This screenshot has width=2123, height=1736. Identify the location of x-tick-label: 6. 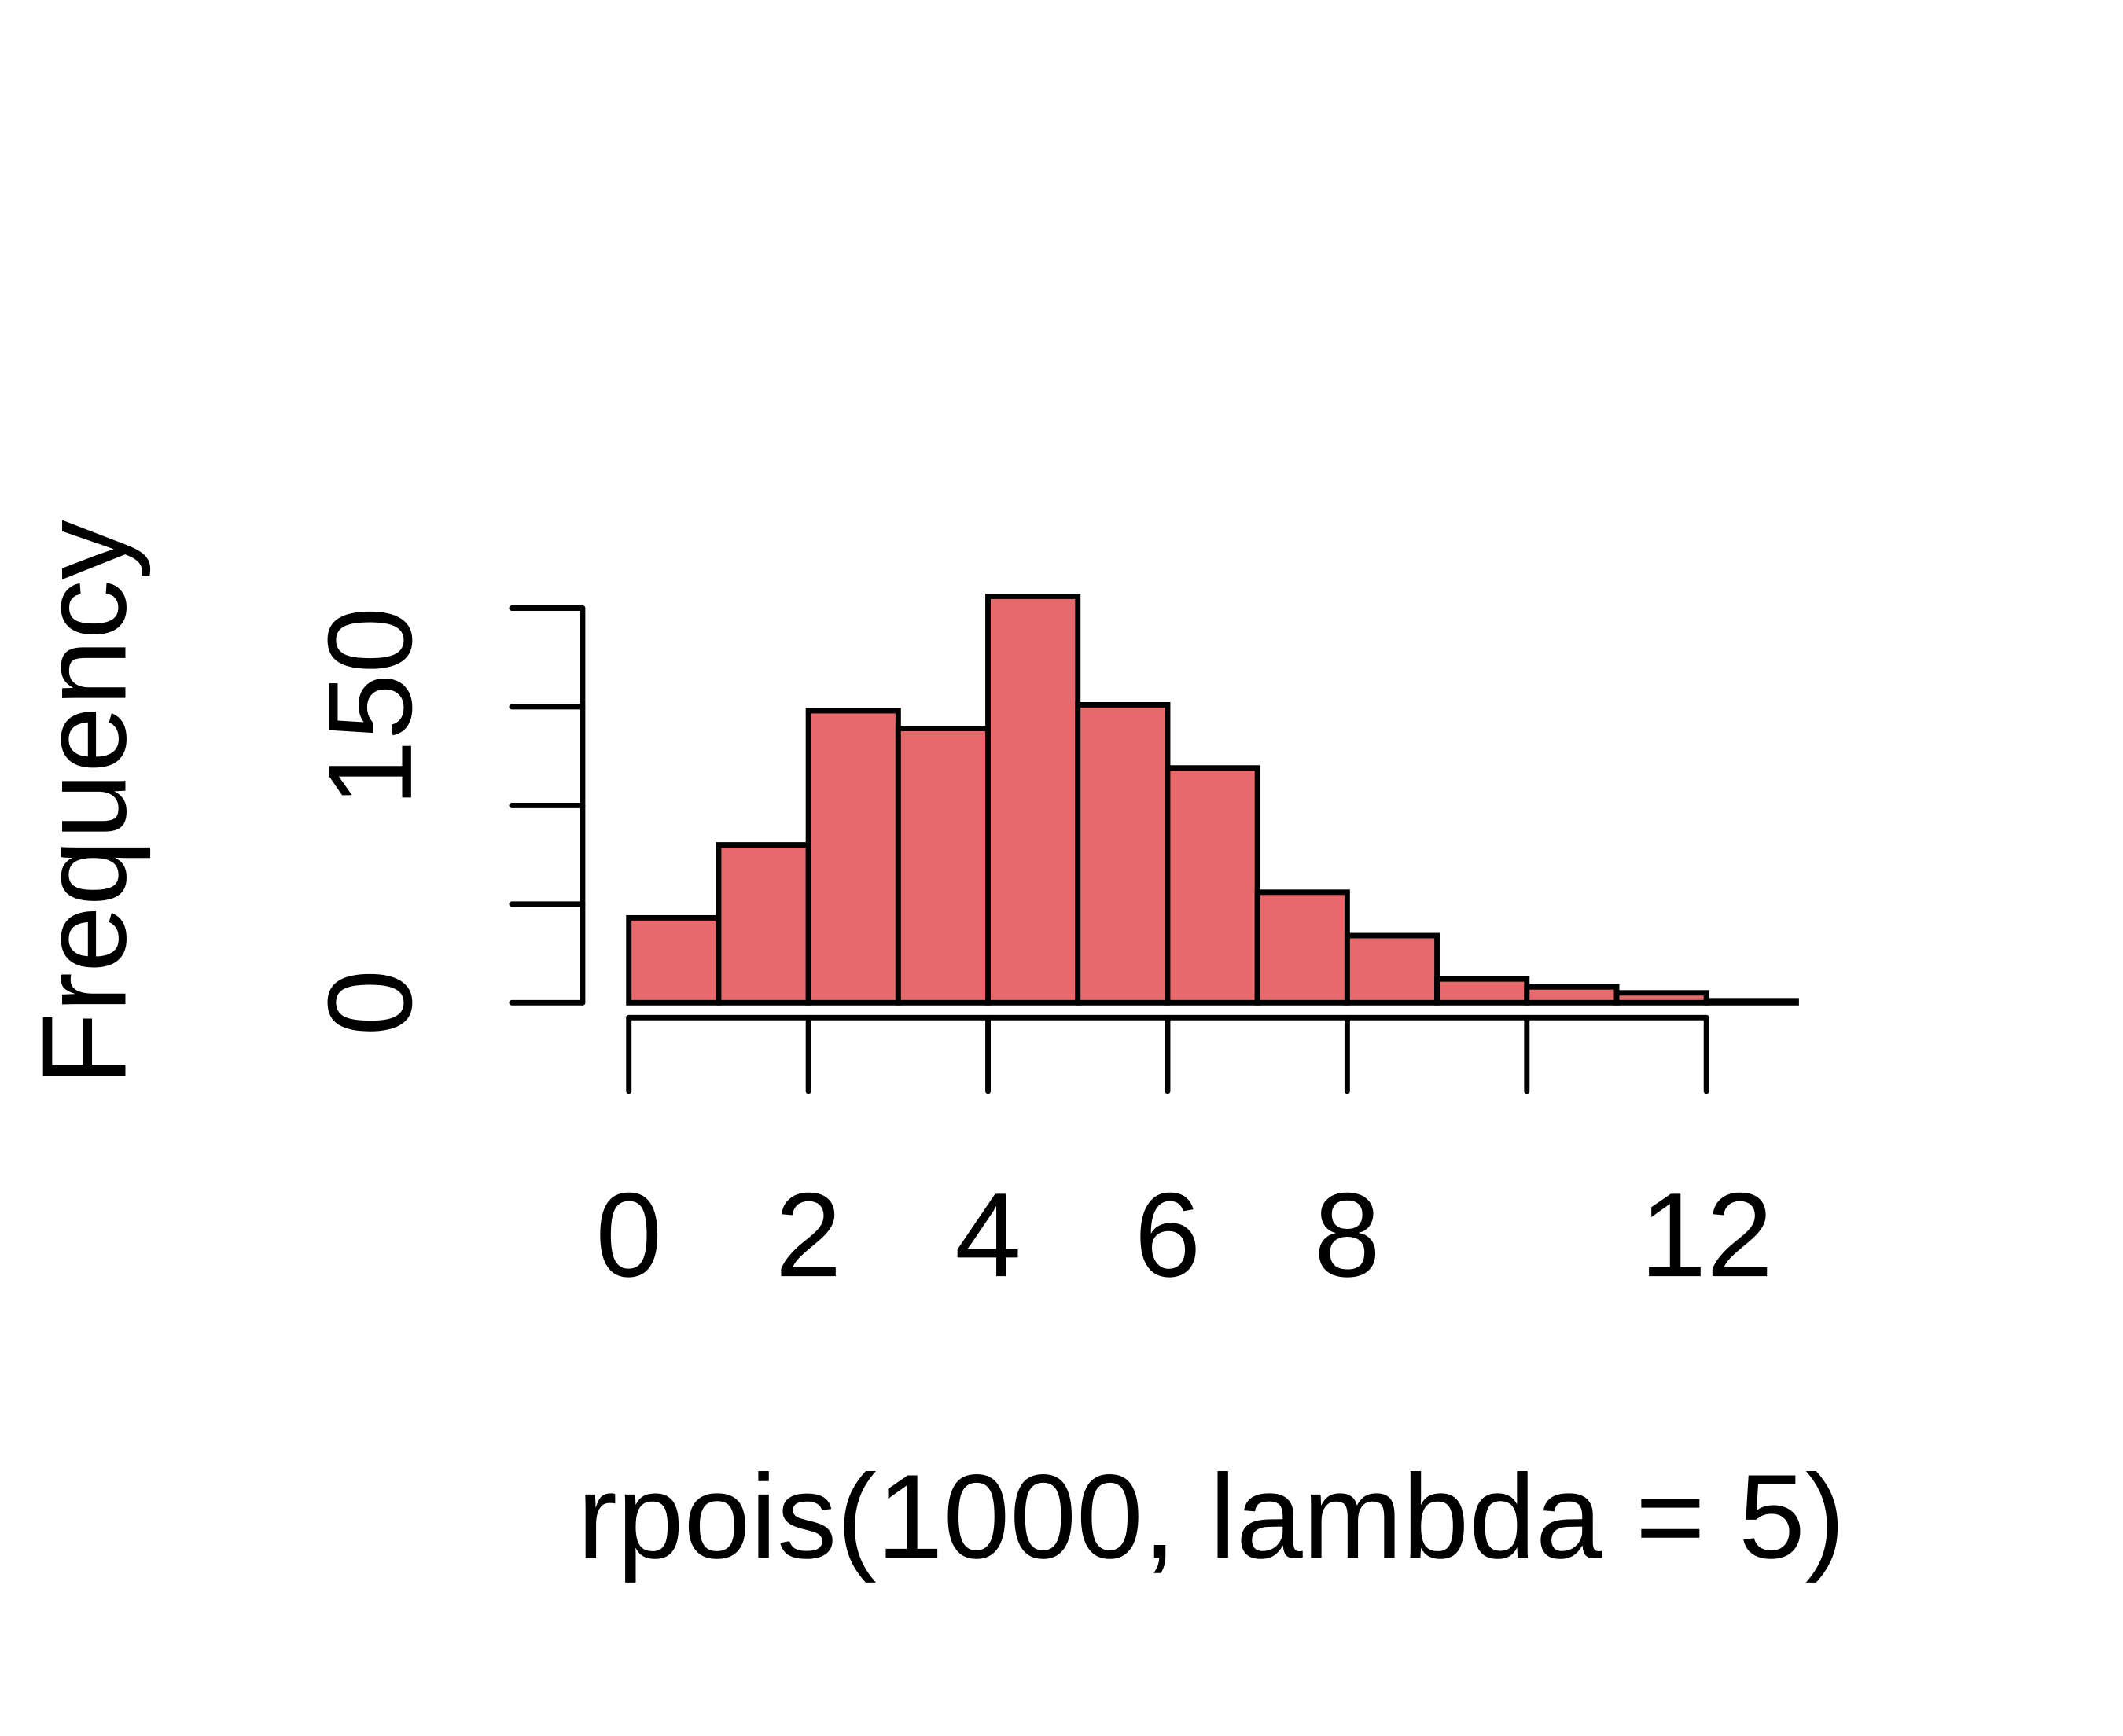
(1168, 1235).